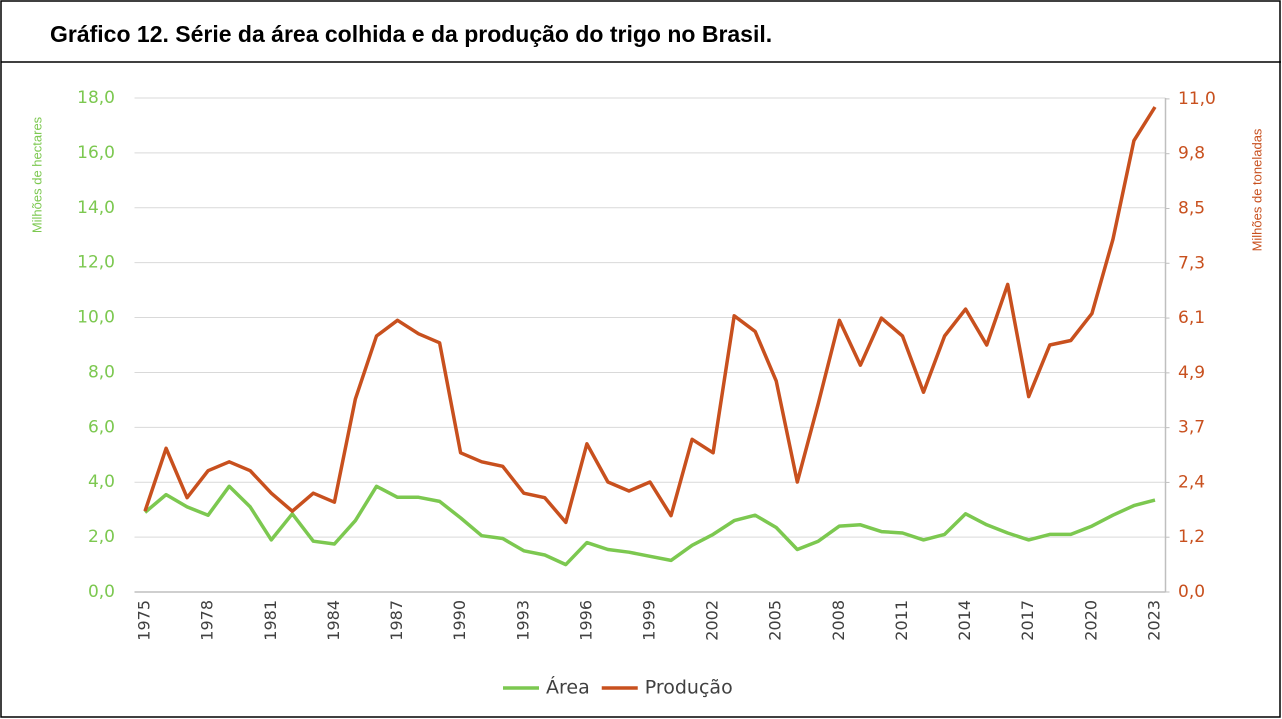 The width and height of the screenshot is (1282, 719). I want to click on y2-tick-label: 2,4, so click(1191, 482).